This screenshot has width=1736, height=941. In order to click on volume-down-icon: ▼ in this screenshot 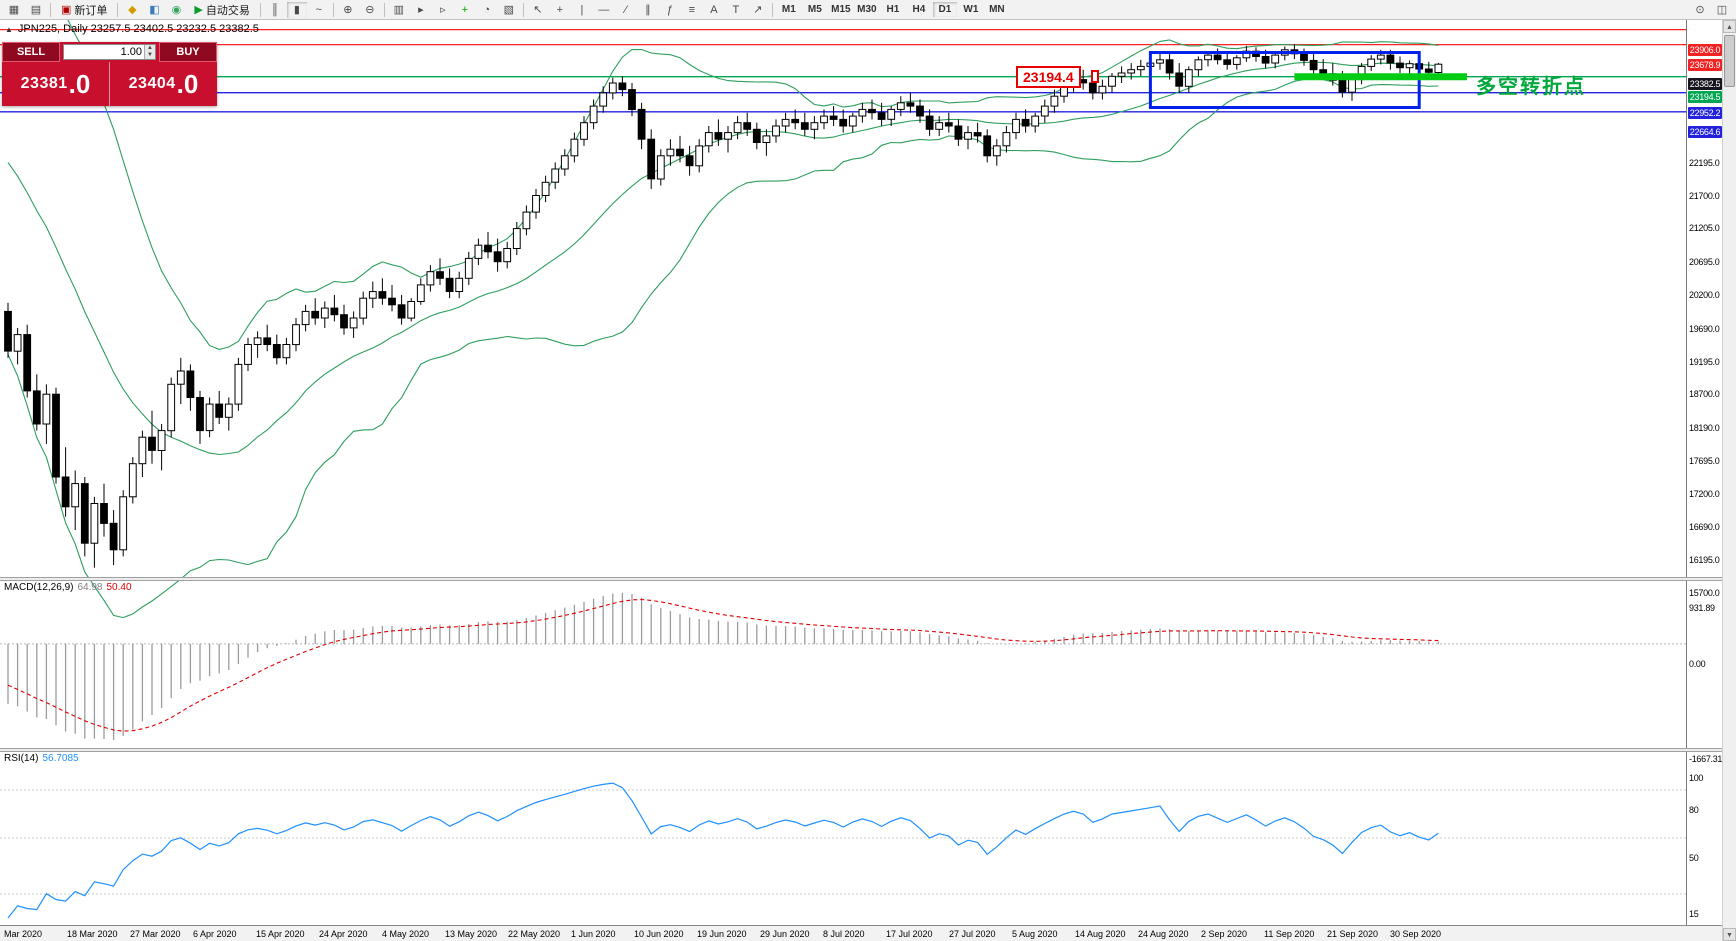, I will do `click(149, 55)`.